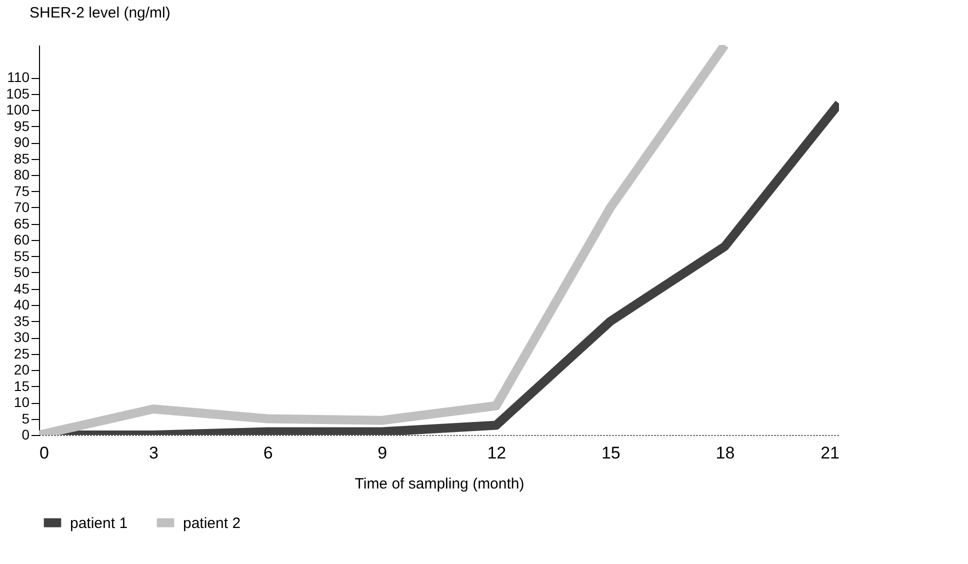 The width and height of the screenshot is (968, 564). Describe the element at coordinates (22, 256) in the screenshot. I see `y-tick-label: 55` at that location.